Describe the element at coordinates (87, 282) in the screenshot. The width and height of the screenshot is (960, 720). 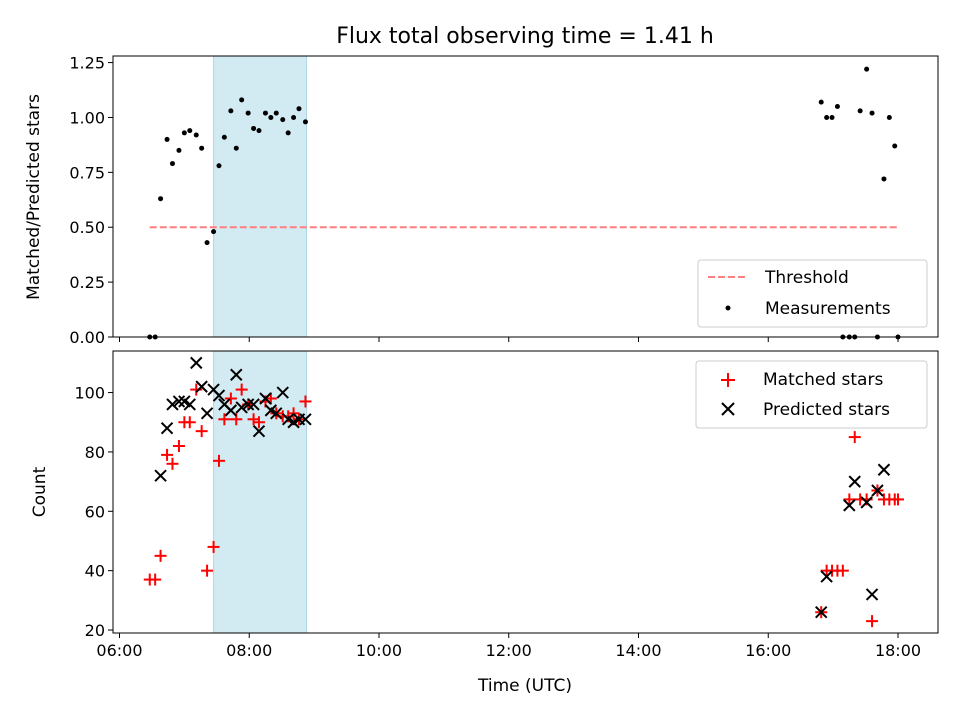
I see `top-y-tick-label: 0.25` at that location.